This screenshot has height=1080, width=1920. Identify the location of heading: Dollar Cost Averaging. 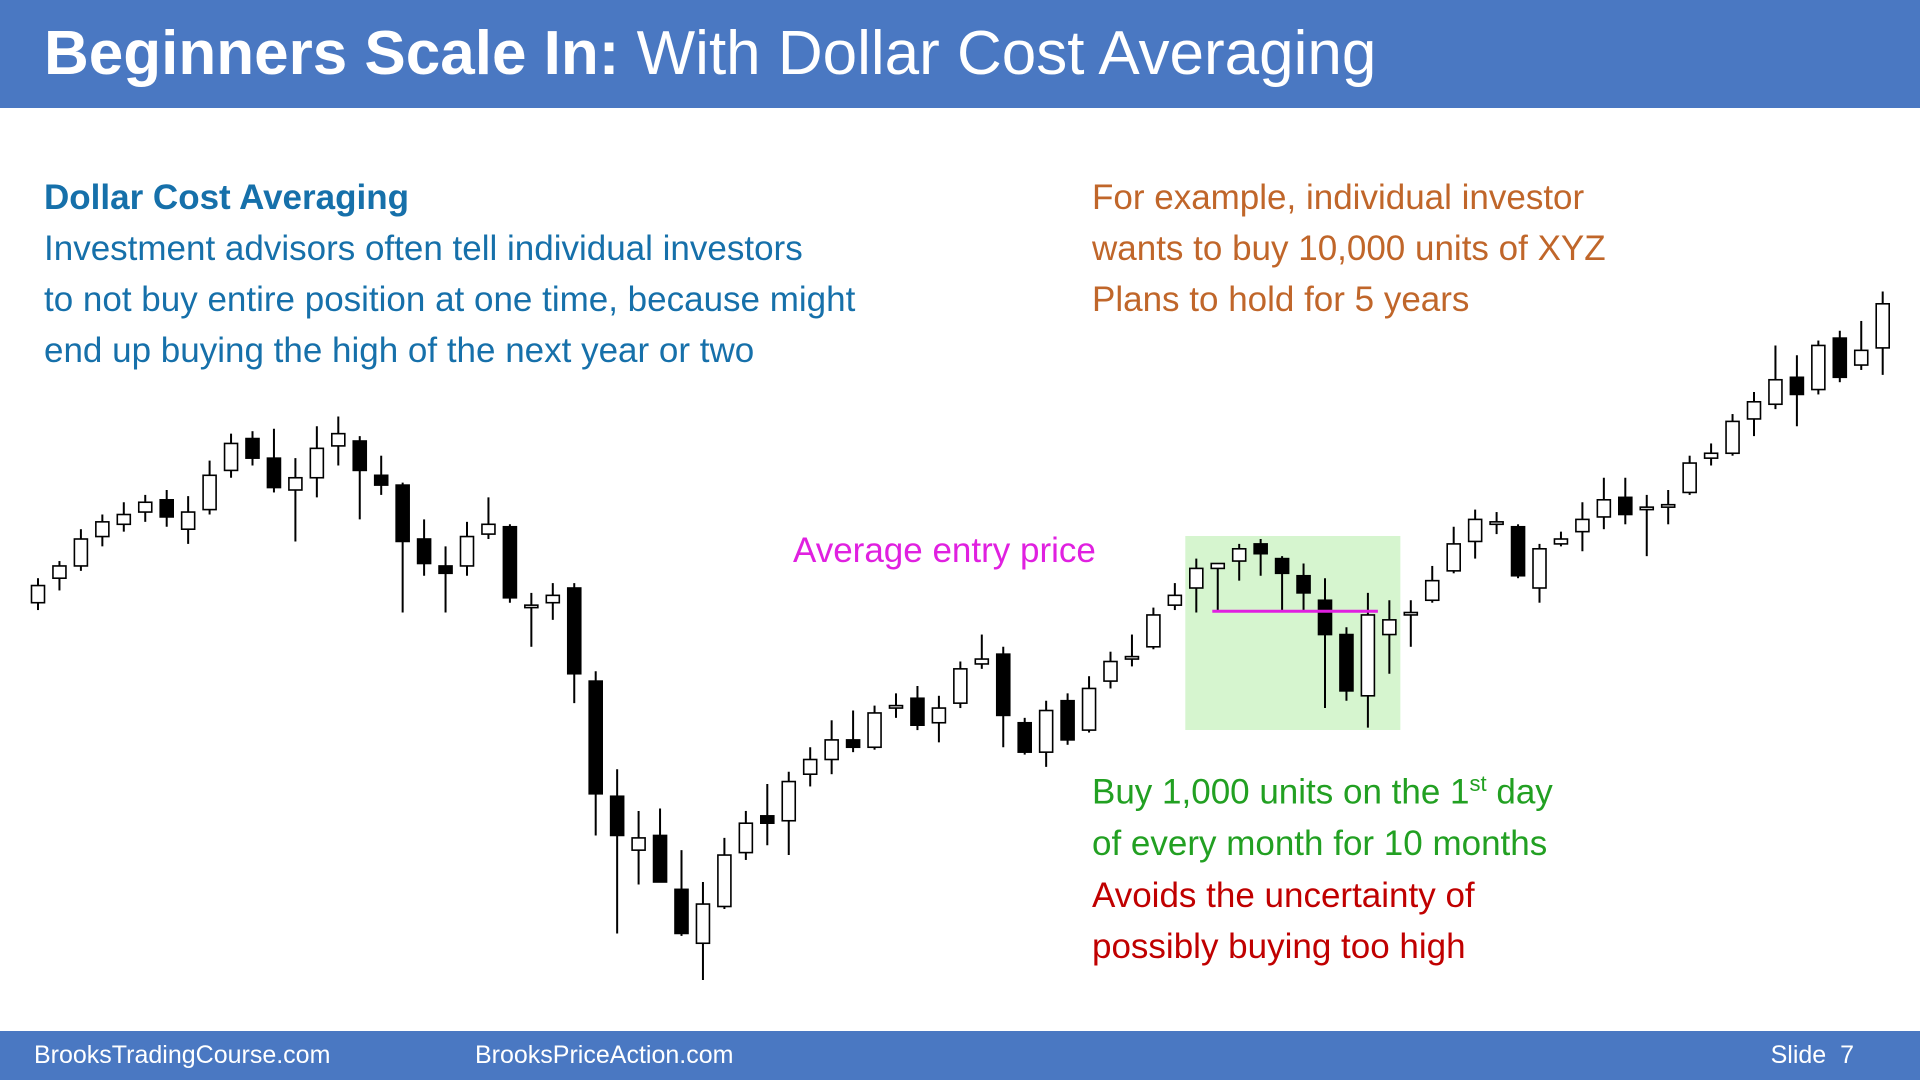
(226, 197).